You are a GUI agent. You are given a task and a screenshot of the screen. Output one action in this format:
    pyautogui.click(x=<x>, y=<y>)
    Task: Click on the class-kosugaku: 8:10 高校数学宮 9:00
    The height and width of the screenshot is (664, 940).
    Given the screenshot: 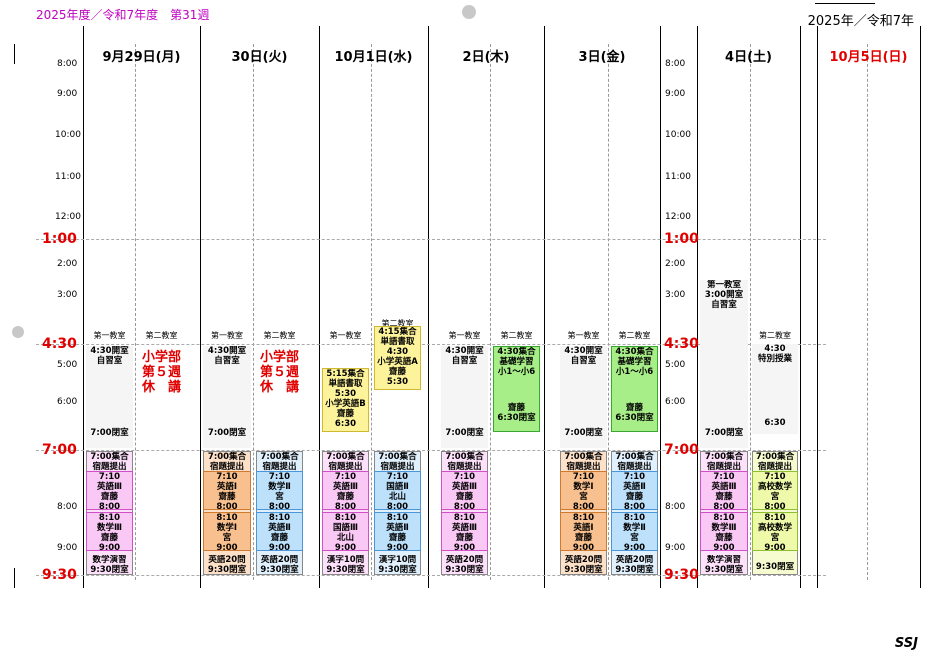 What is the action you would take?
    pyautogui.click(x=775, y=531)
    